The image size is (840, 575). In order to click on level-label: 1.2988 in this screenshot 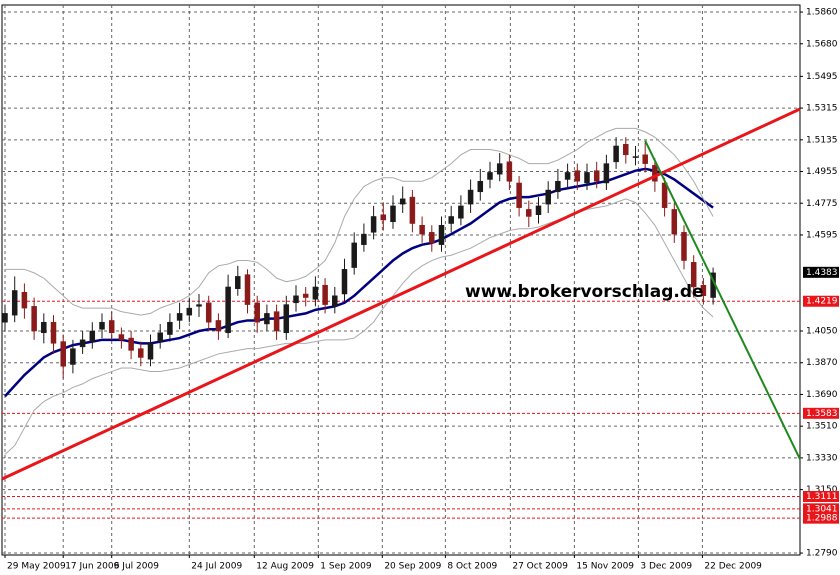, I will do `click(822, 519)`.